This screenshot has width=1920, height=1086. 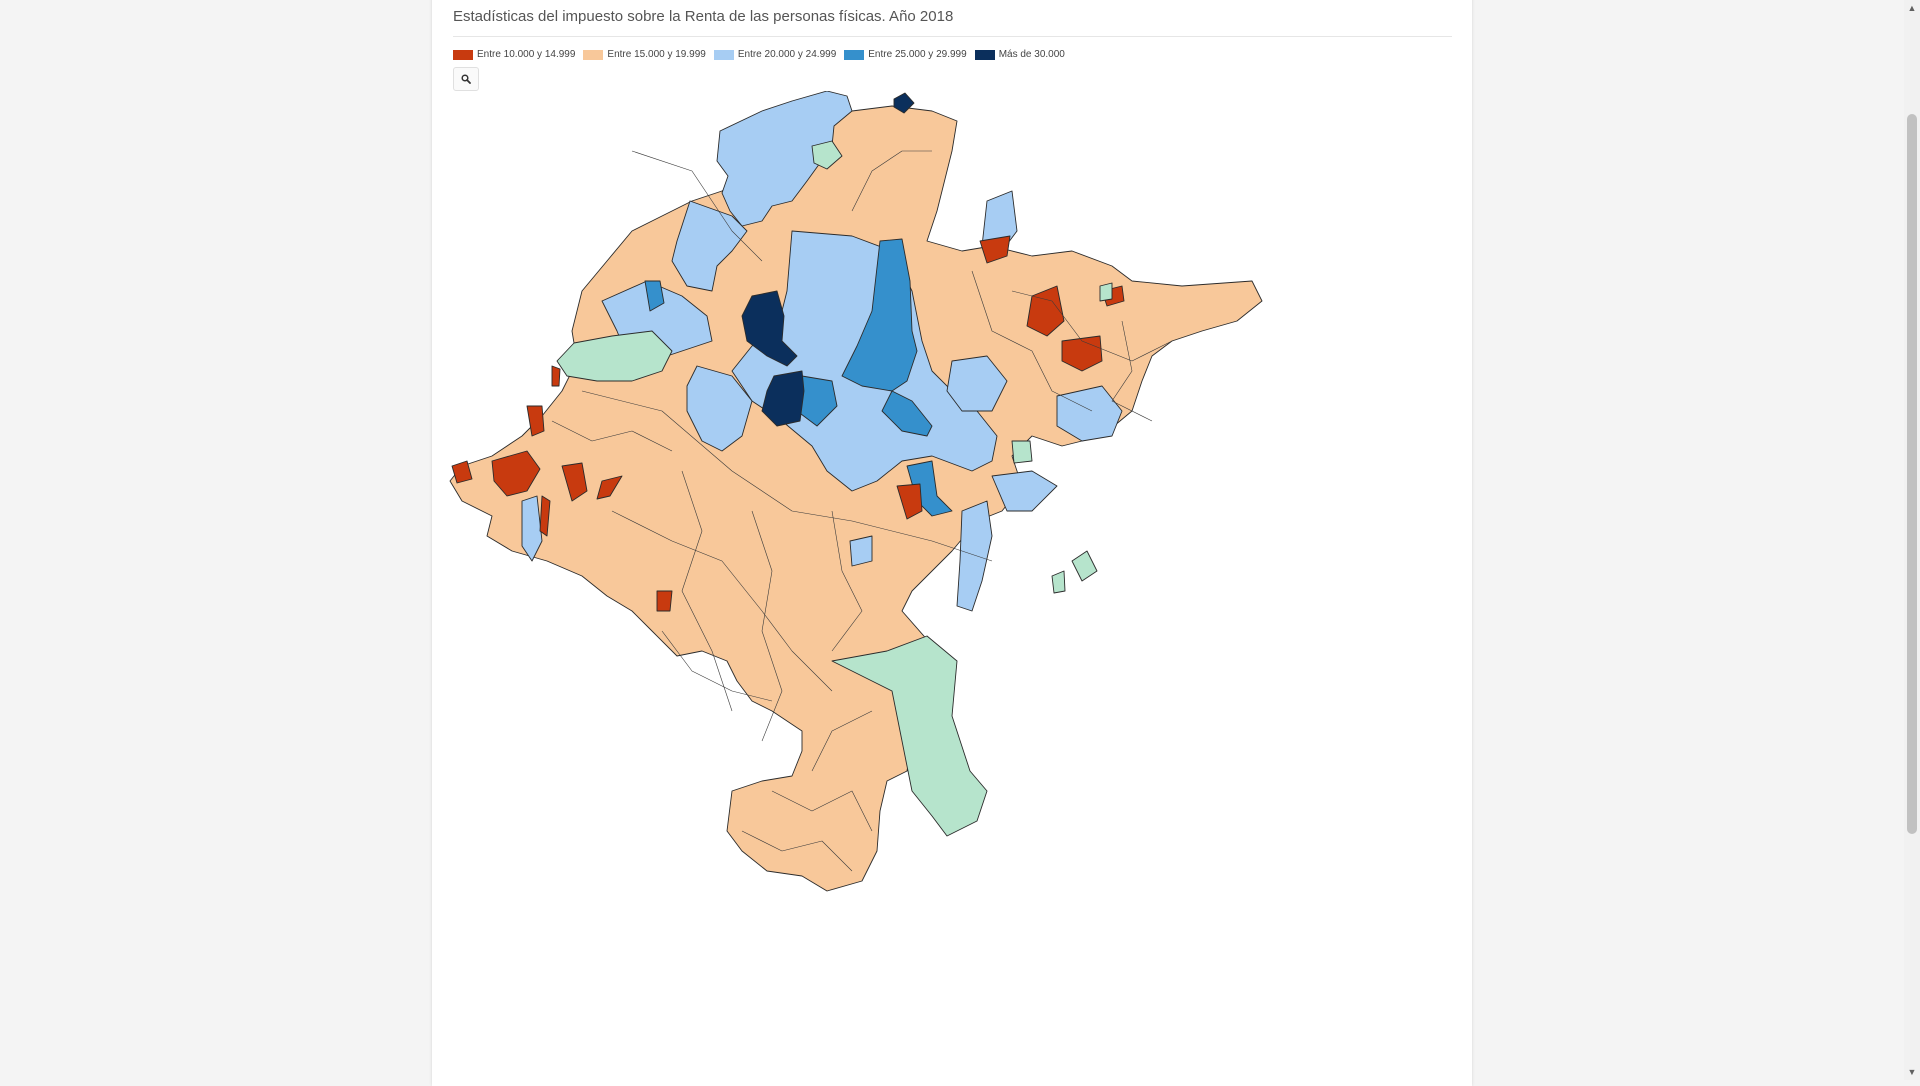 What do you see at coordinates (614, 356) in the screenshot?
I see `region-green-west` at bounding box center [614, 356].